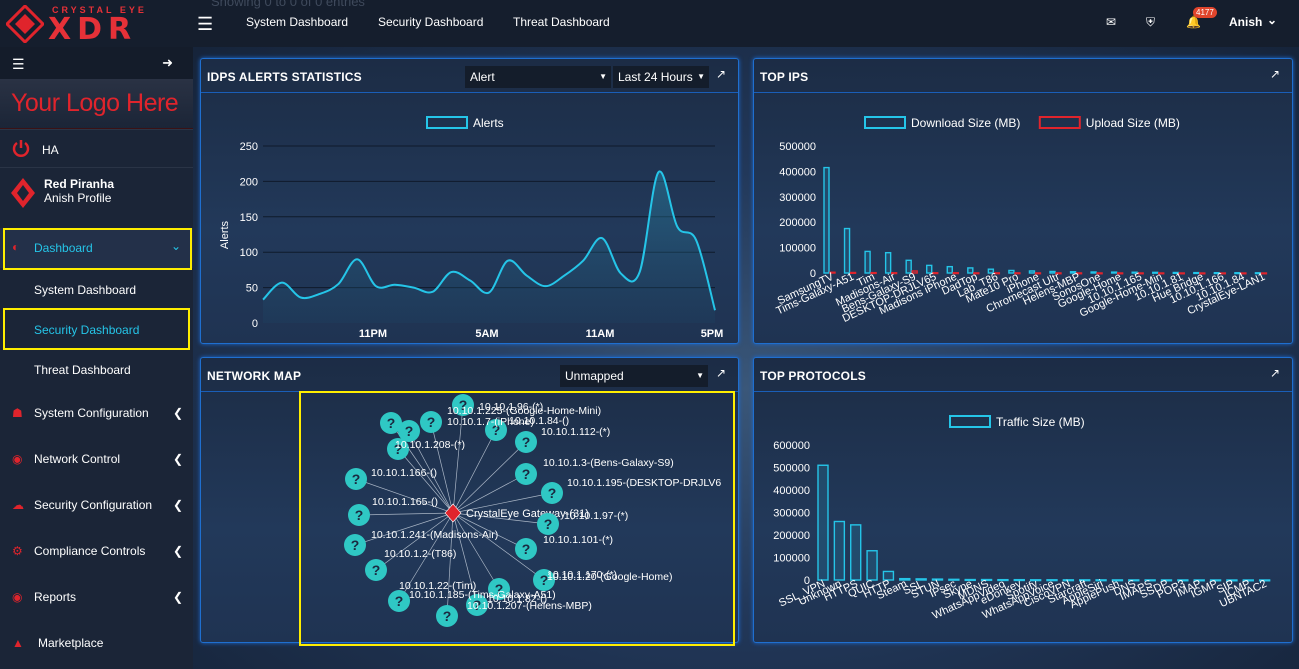 This screenshot has height=669, width=1299. What do you see at coordinates (965, 123) in the screenshot?
I see `legend-label: Download Size (MB)` at bounding box center [965, 123].